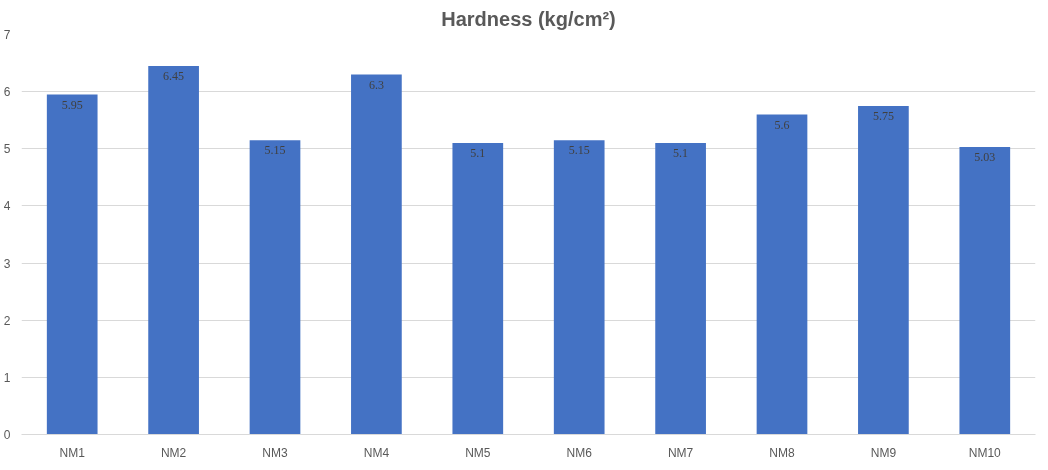  I want to click on y-tick-label: 2, so click(7, 320).